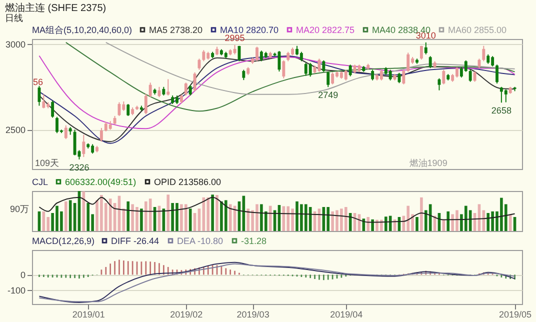  I want to click on legend-label: MA60 2855.00, so click(477, 29).